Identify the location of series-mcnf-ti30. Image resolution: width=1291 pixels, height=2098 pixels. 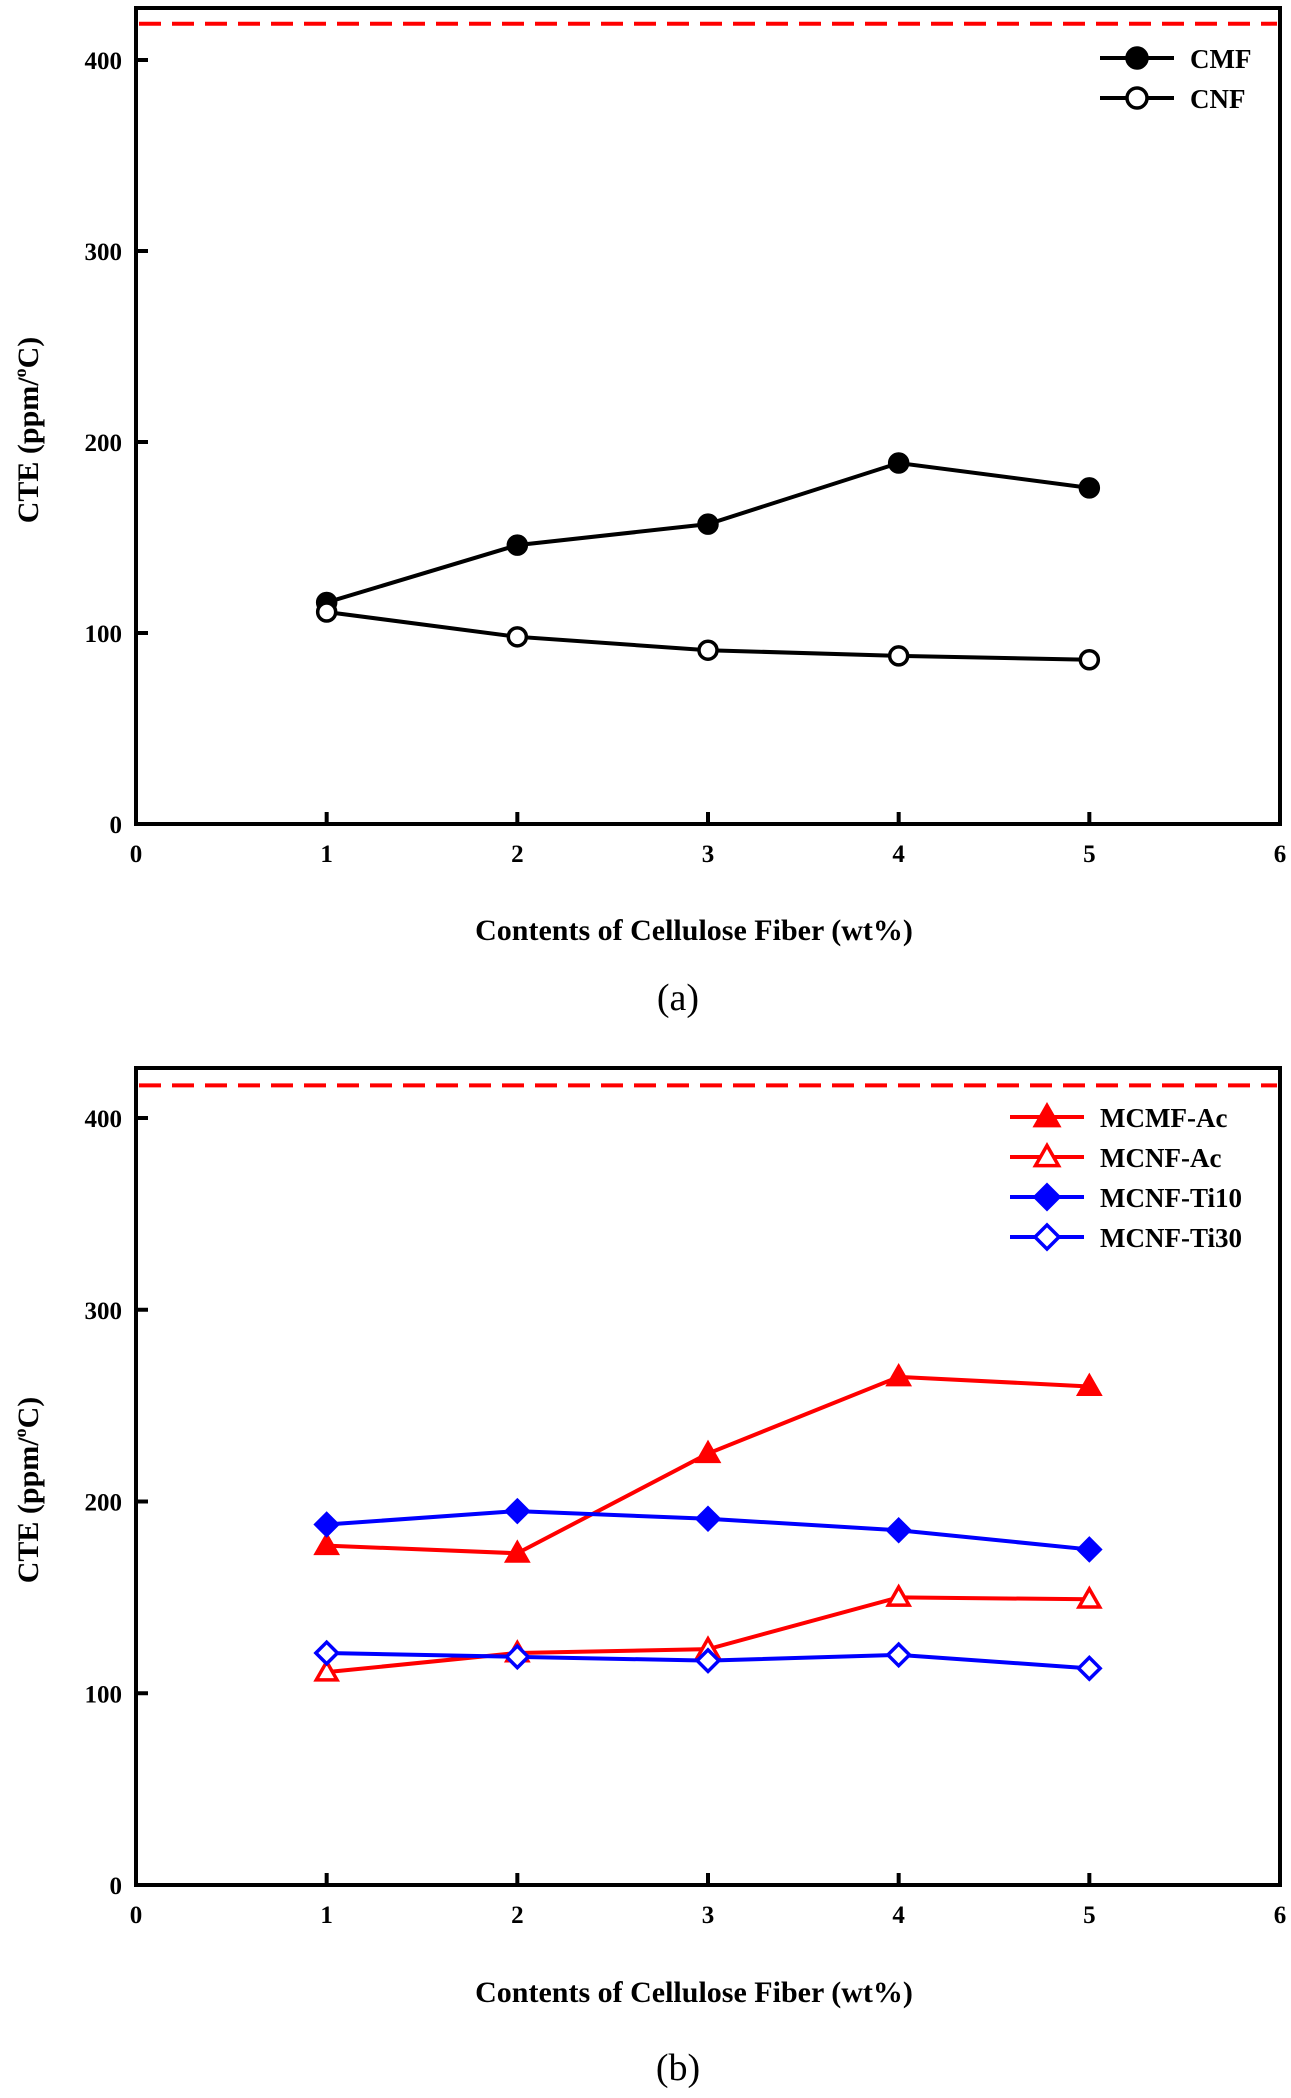
(708, 1660).